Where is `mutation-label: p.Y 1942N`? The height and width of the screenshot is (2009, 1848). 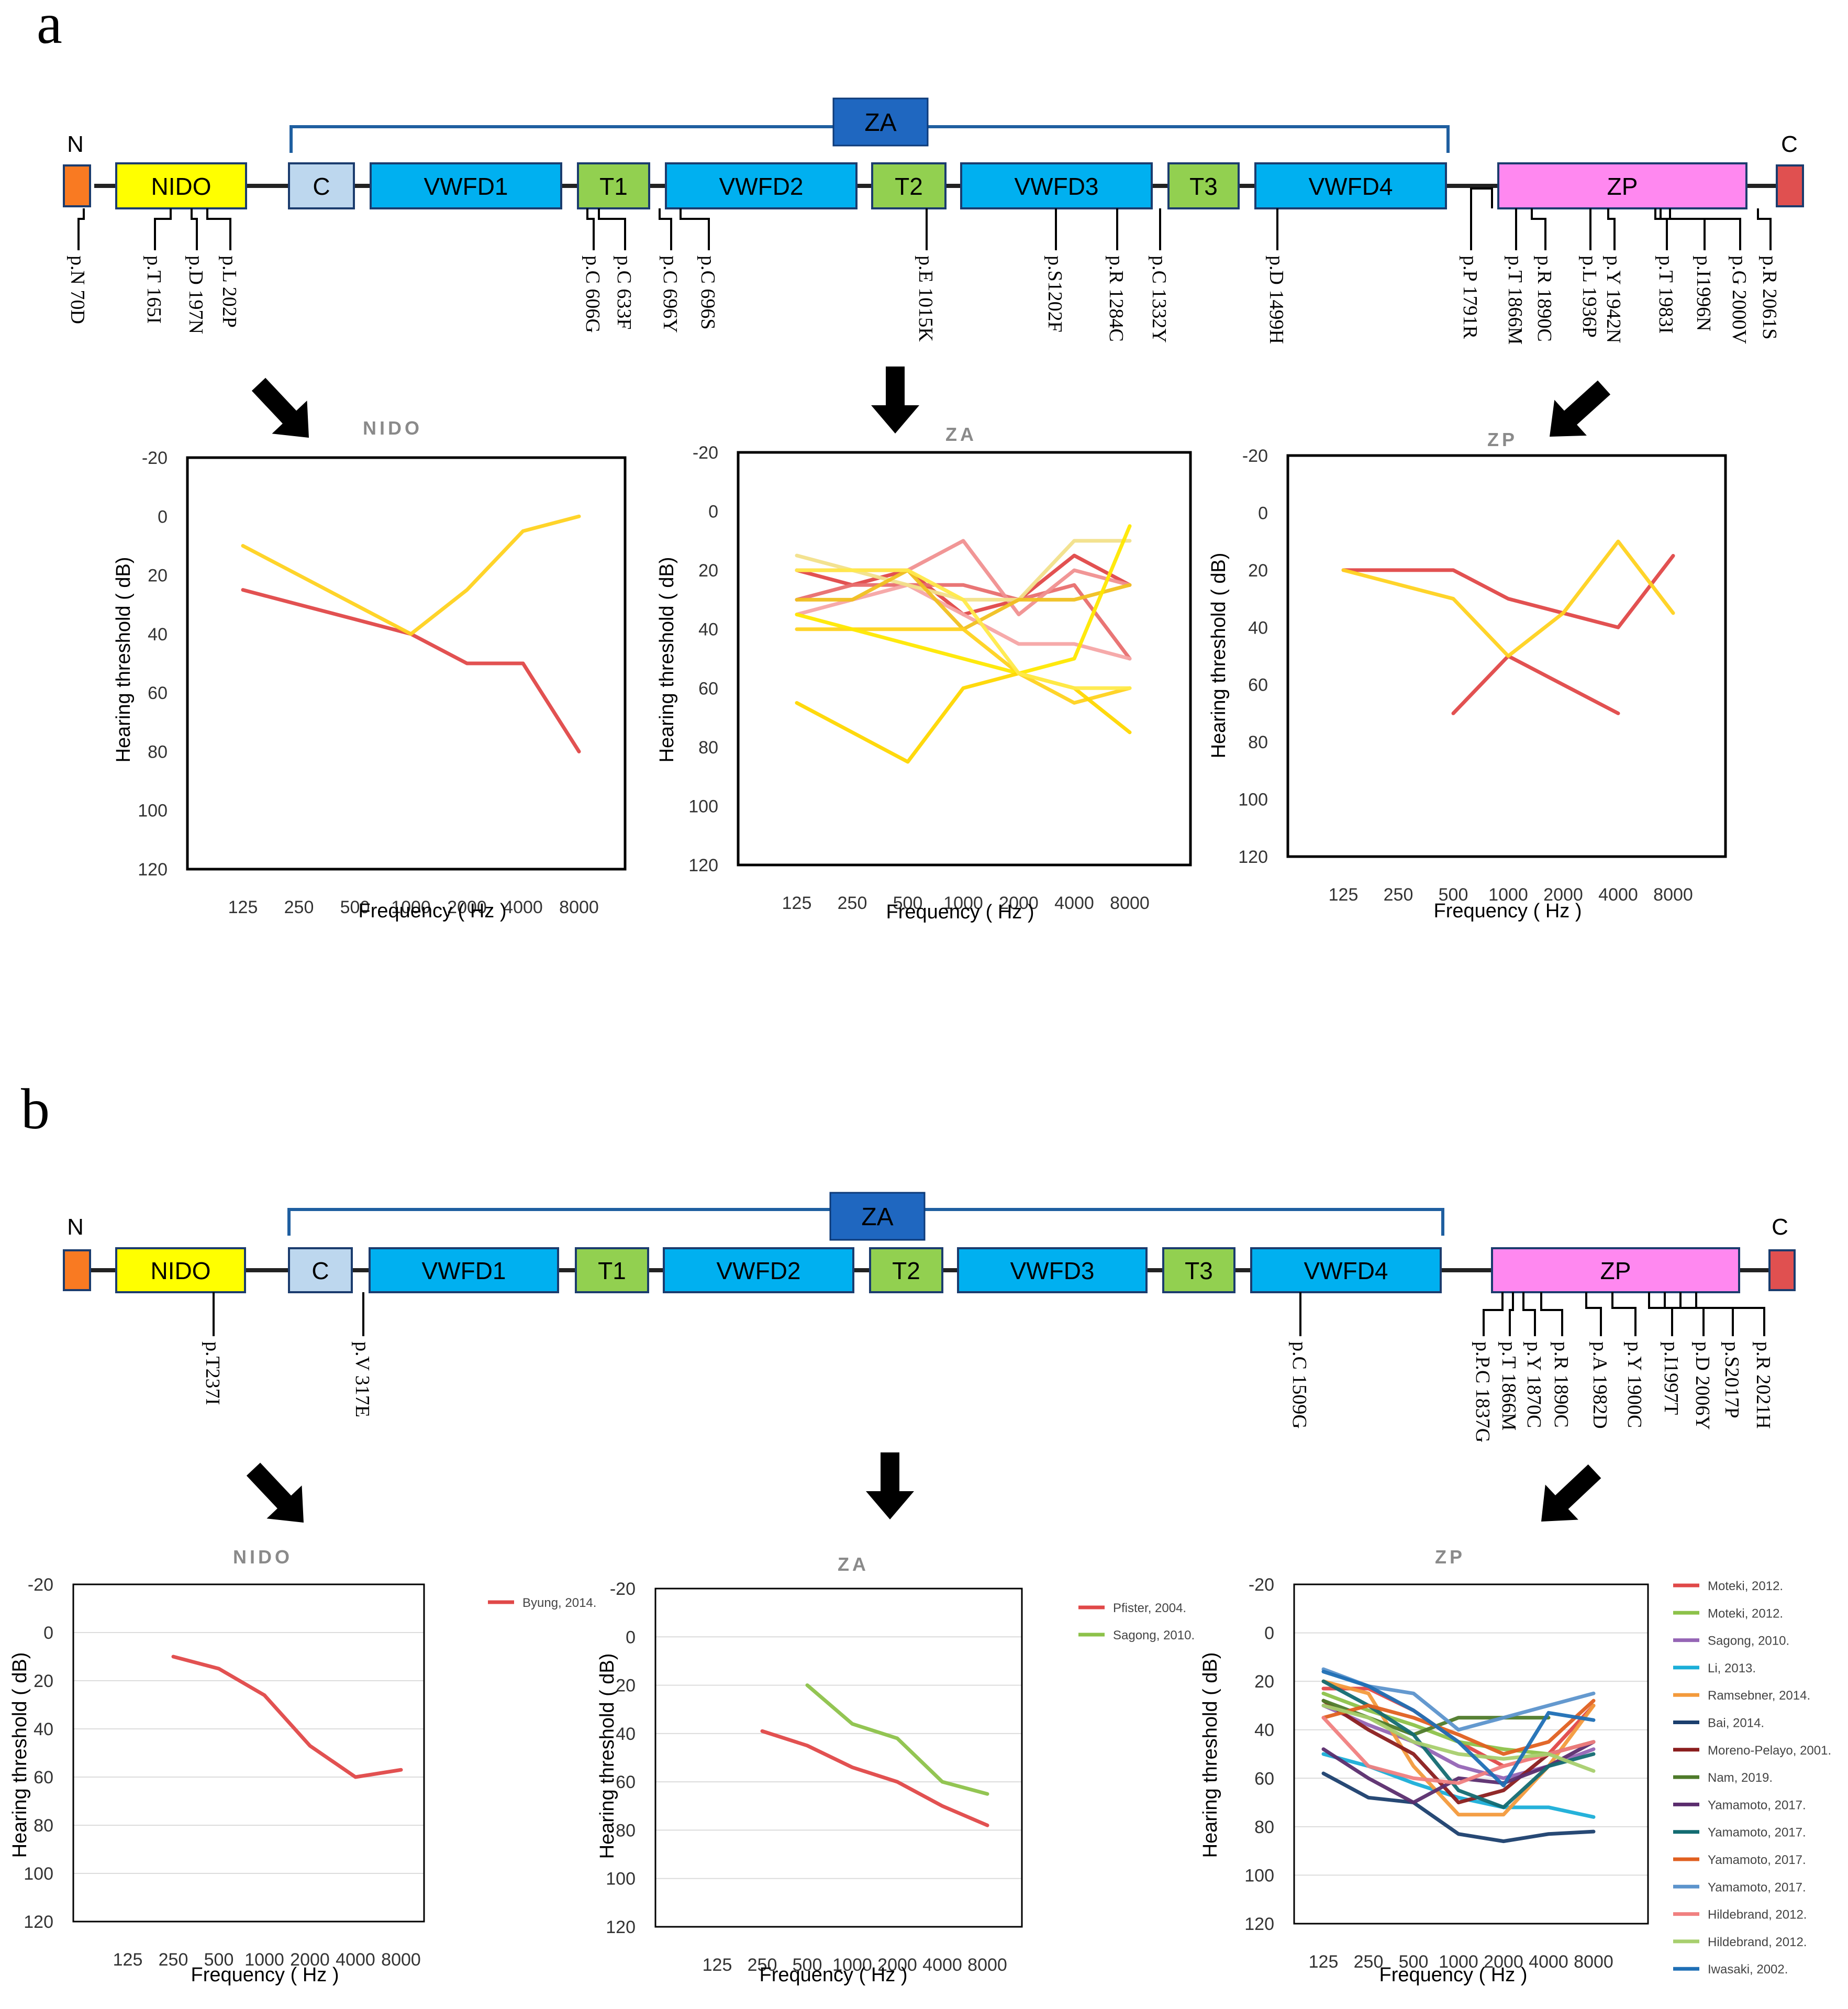
mutation-label: p.Y 1942N is located at coordinates (1613, 300).